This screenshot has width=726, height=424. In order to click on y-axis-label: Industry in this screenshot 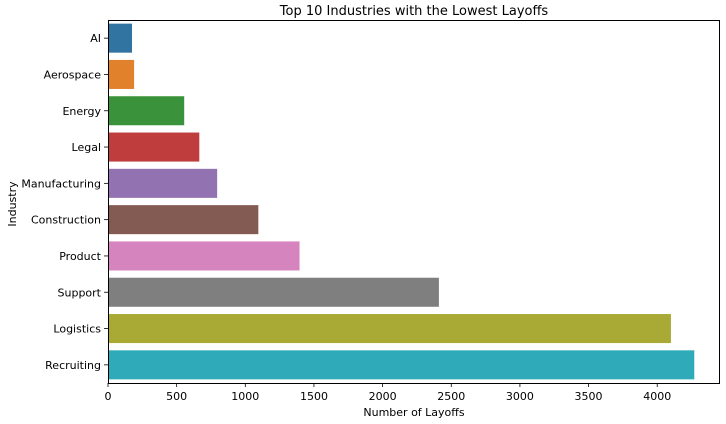, I will do `click(12, 204)`.